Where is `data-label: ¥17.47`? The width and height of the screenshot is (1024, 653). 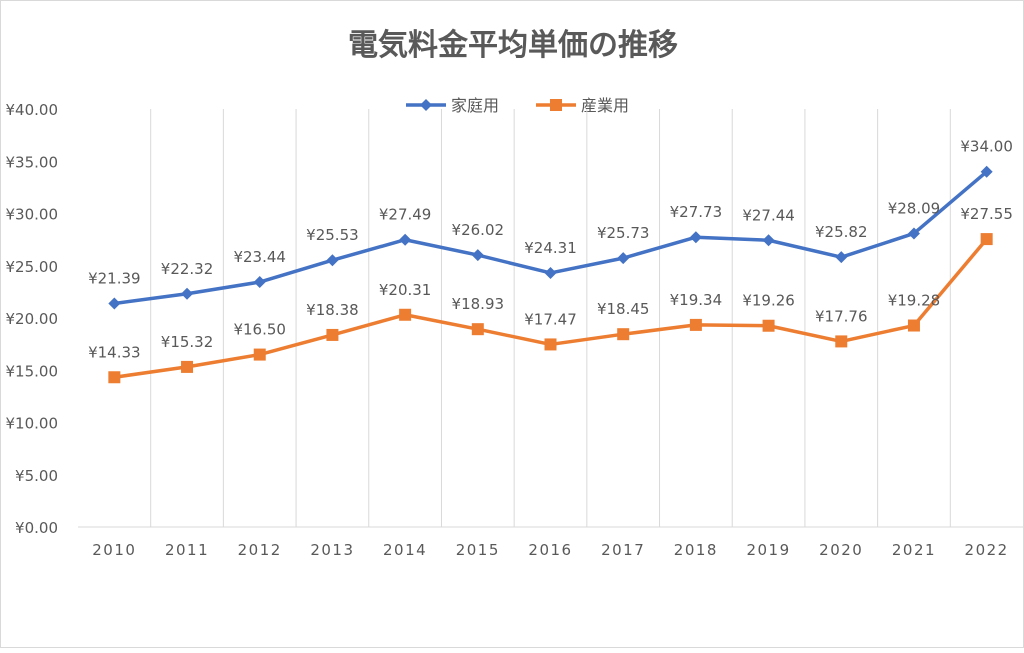 data-label: ¥17.47 is located at coordinates (550, 319).